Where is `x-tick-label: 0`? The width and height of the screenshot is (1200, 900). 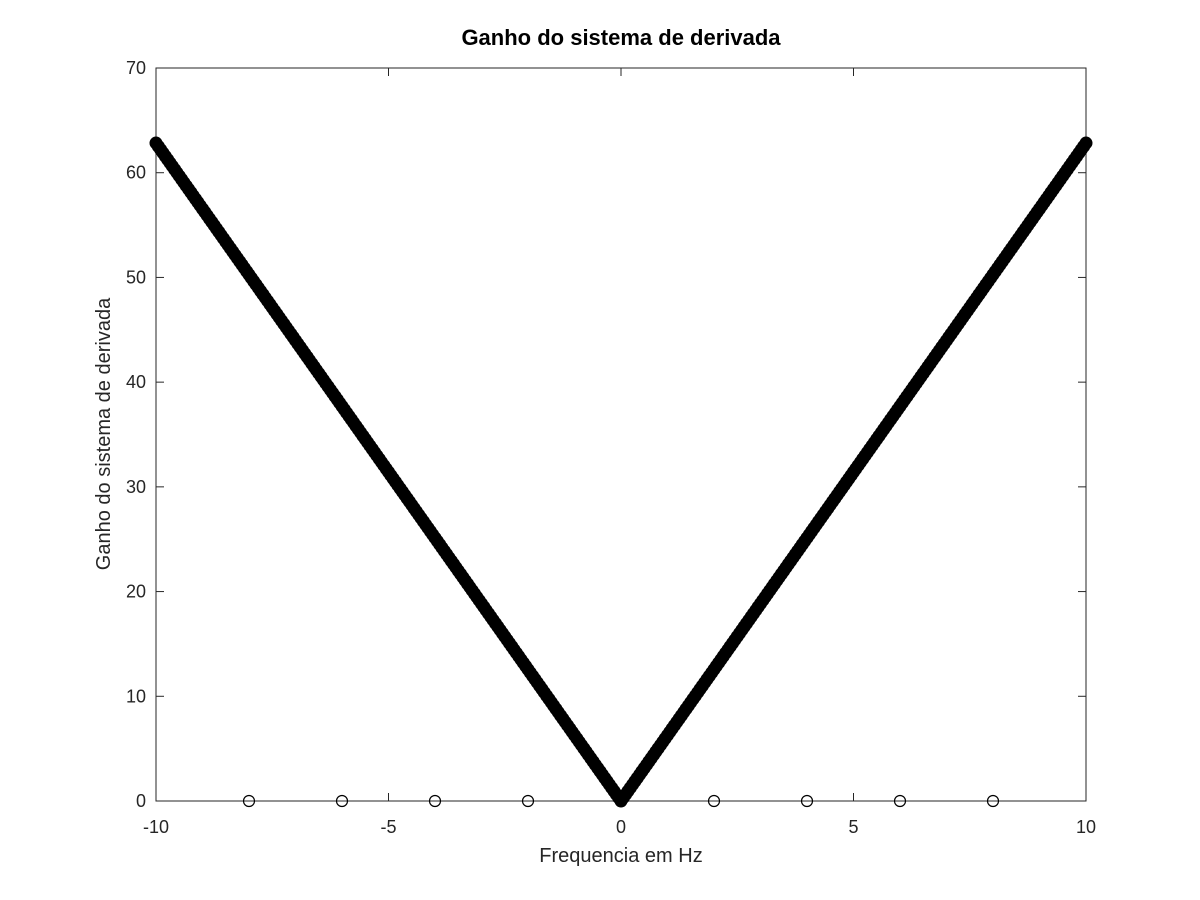
x-tick-label: 0 is located at coordinates (621, 827).